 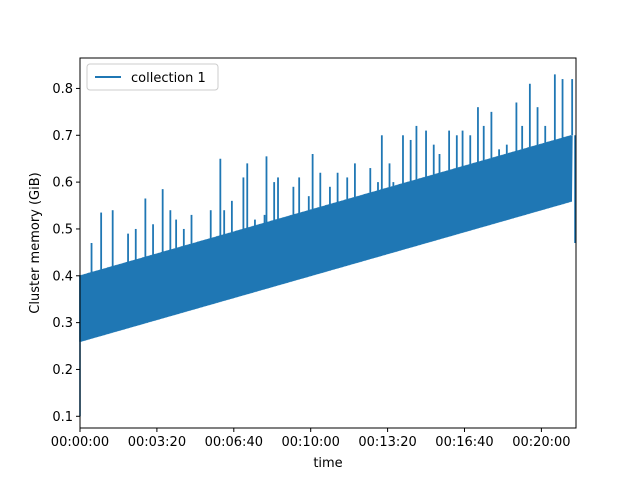 I want to click on x-tick-label: 00:10:00, so click(x=311, y=442).